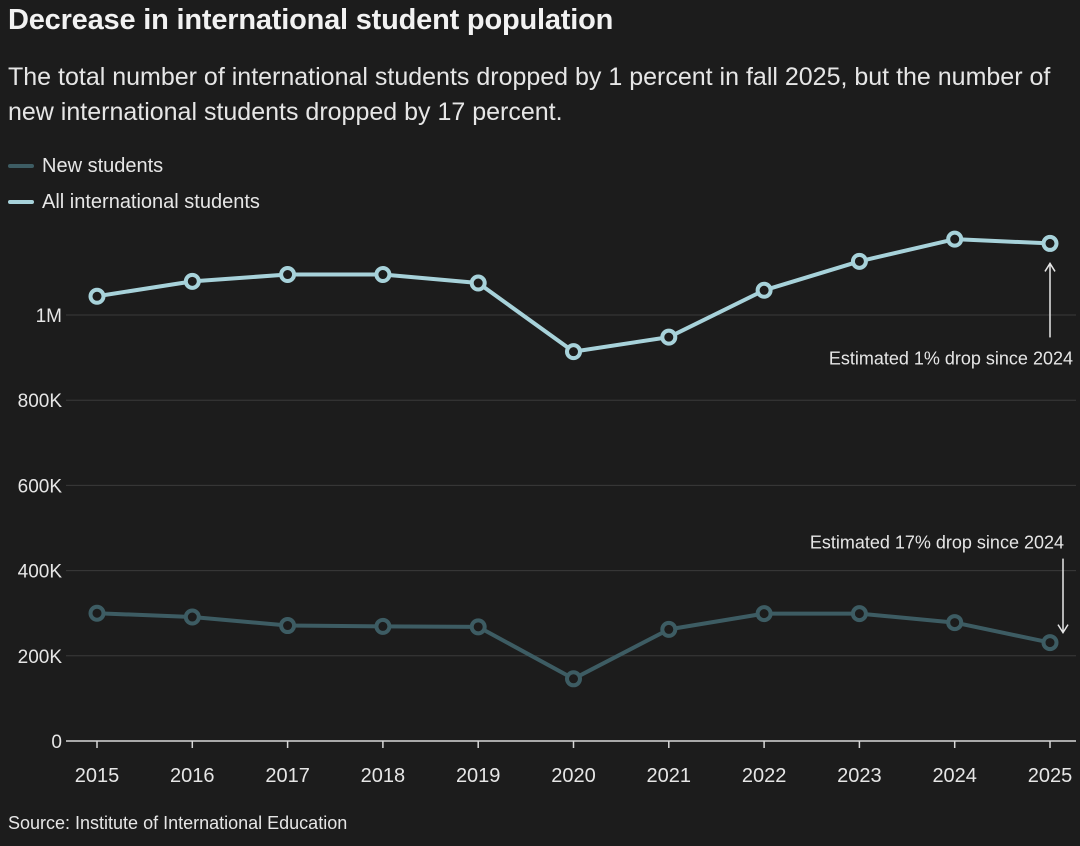 This screenshot has width=1080, height=846. What do you see at coordinates (478, 776) in the screenshot?
I see `x-tick-label: 2019` at bounding box center [478, 776].